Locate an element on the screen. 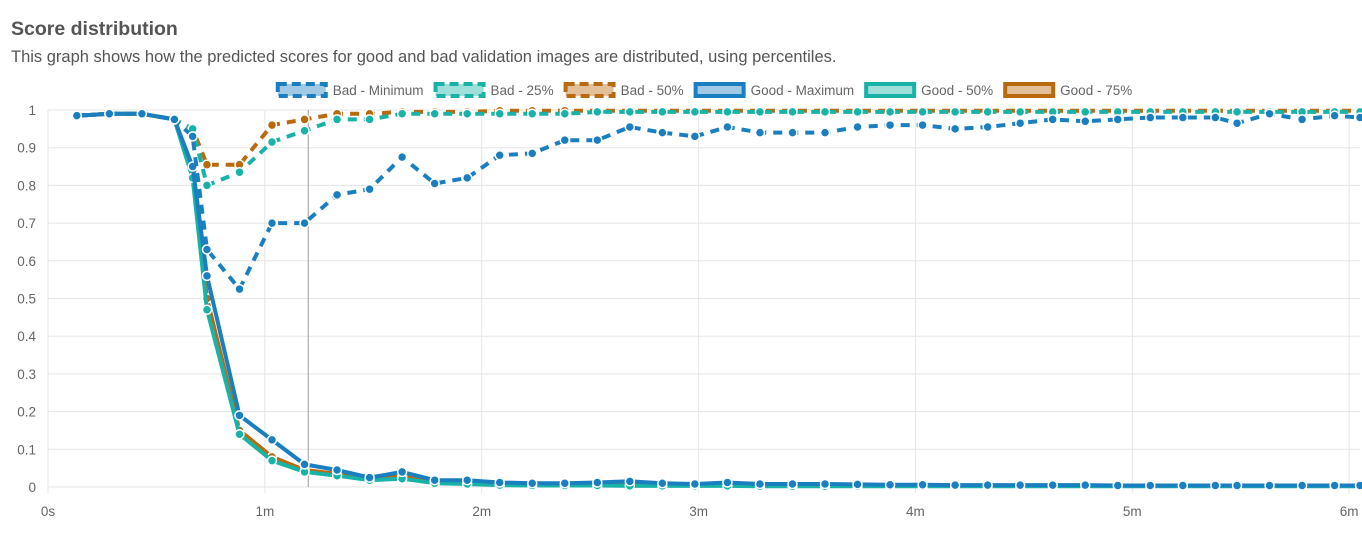 Image resolution: width=1362 pixels, height=533 pixels. legend-item: Good - Maximum is located at coordinates (774, 90).